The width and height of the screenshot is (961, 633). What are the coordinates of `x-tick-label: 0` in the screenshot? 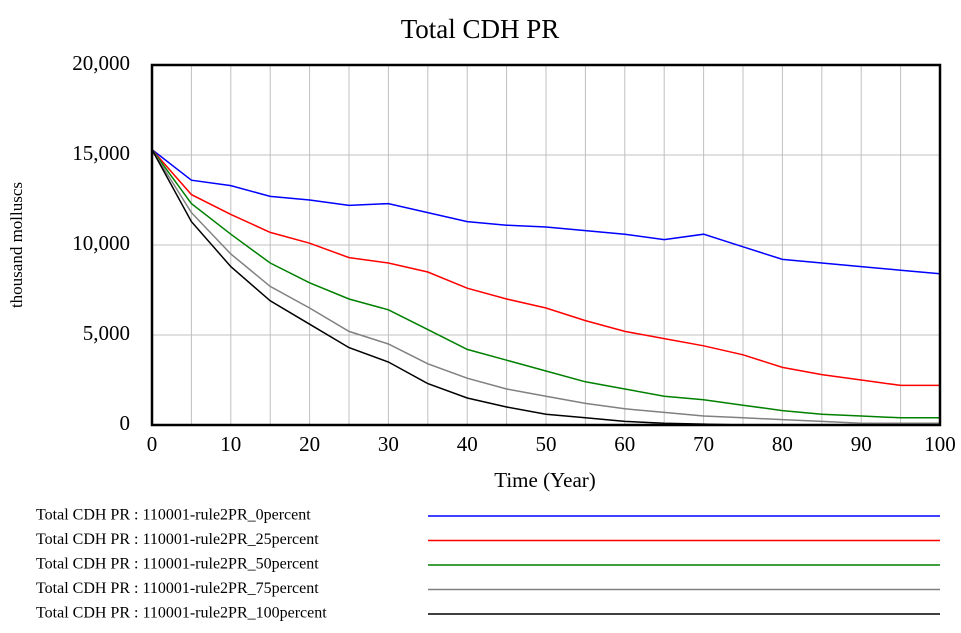 It's located at (152, 444).